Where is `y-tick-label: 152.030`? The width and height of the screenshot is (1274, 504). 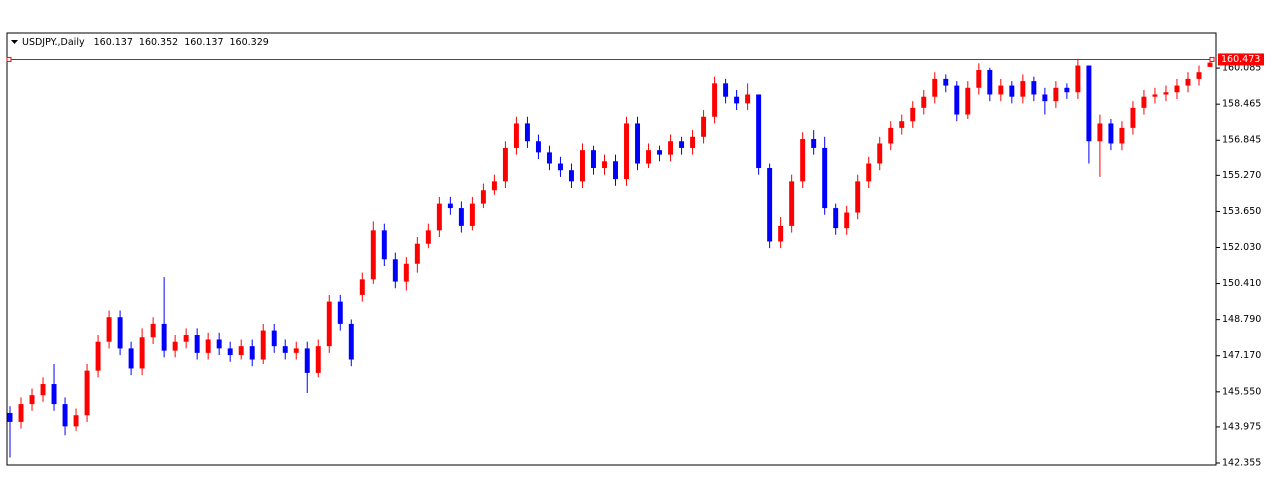 y-tick-label: 152.030 is located at coordinates (1241, 247).